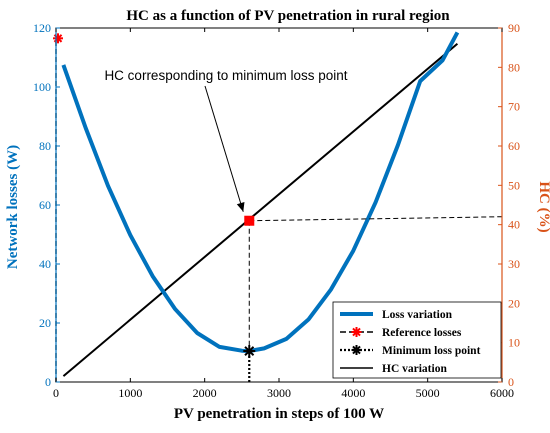 Image resolution: width=550 pixels, height=433 pixels. What do you see at coordinates (279, 414) in the screenshot?
I see `x-axis-label: PV penetration in steps of 100 W` at bounding box center [279, 414].